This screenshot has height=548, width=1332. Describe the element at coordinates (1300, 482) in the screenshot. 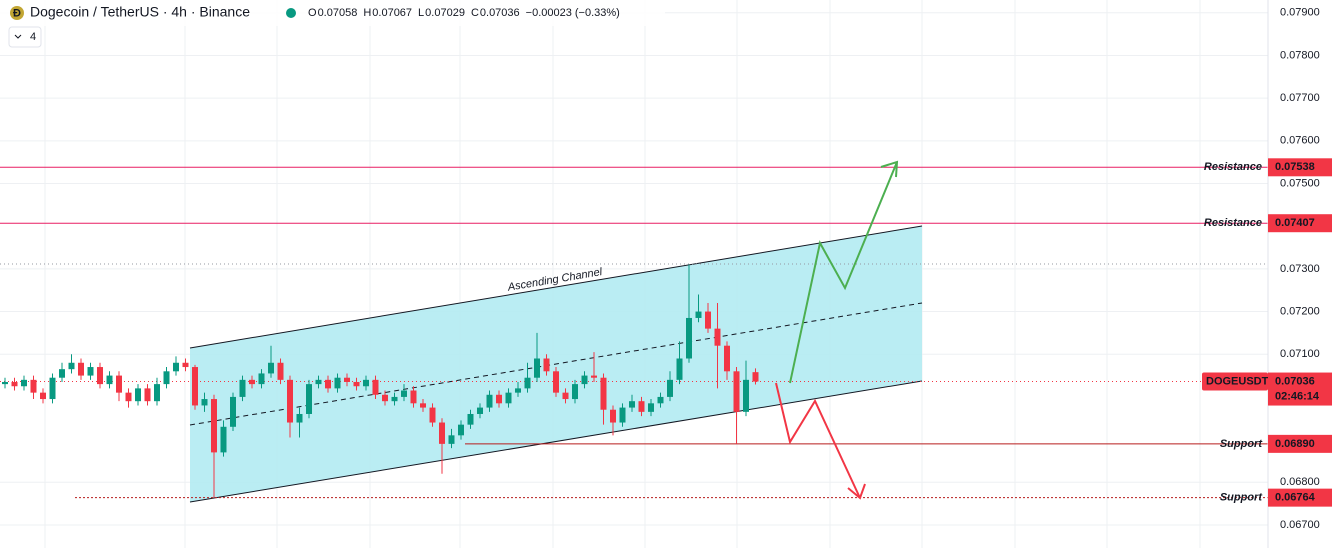

I see `y-tick-label: 0.06800` at that location.